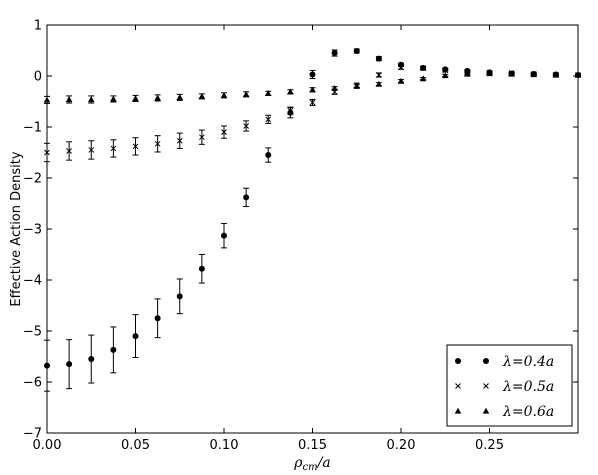  I want to click on y-tick-label: −3, so click(32, 230).